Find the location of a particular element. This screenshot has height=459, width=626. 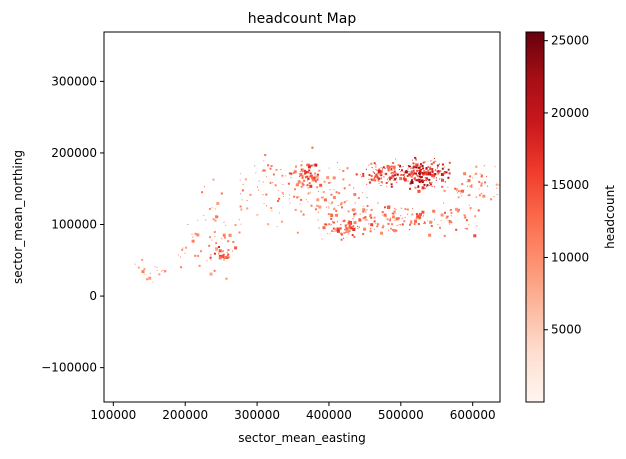

colorbar-tick-label: 5000 is located at coordinates (566, 330).